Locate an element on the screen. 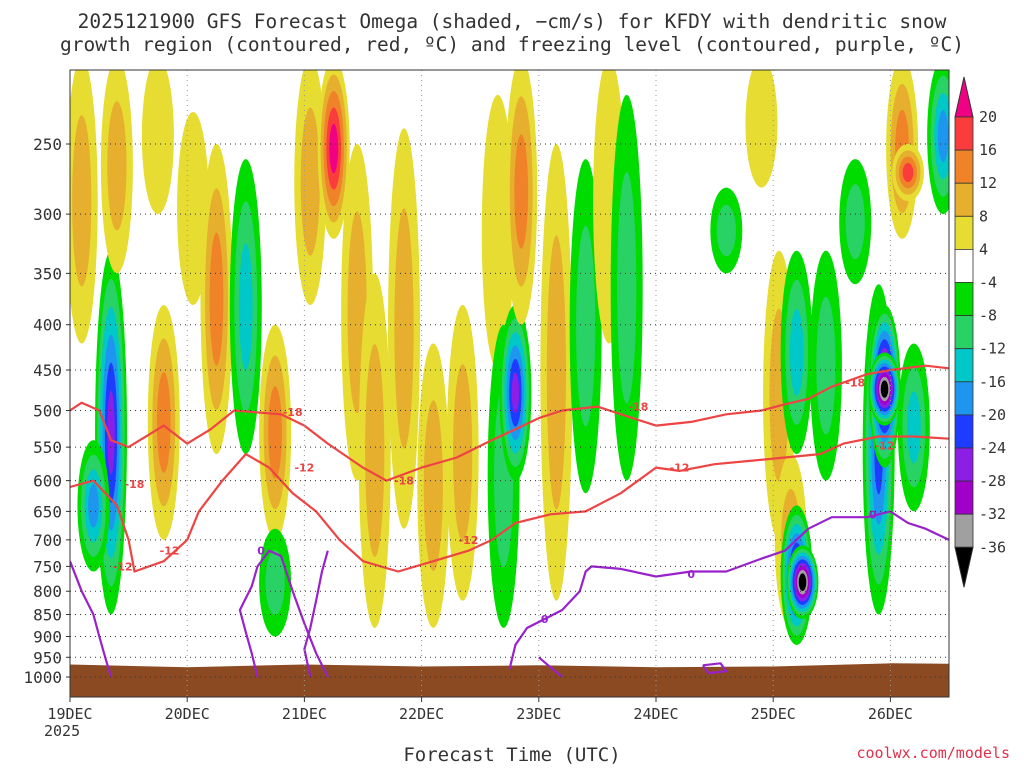 This screenshot has height=768, width=1024. colorbar-tick-label: -16 is located at coordinates (992, 382).